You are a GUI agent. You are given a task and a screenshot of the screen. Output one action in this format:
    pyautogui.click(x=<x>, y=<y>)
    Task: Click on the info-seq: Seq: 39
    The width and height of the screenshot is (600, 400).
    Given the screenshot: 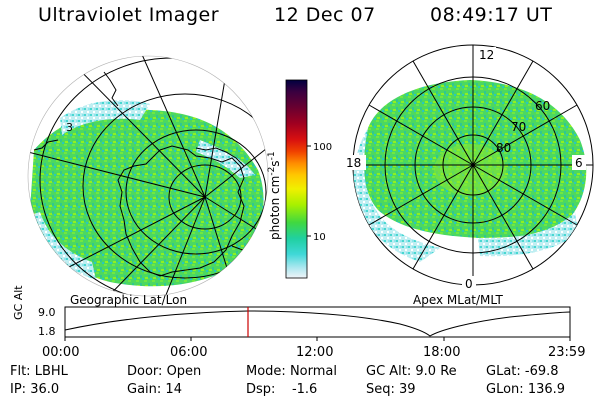 What is the action you would take?
    pyautogui.click(x=391, y=389)
    